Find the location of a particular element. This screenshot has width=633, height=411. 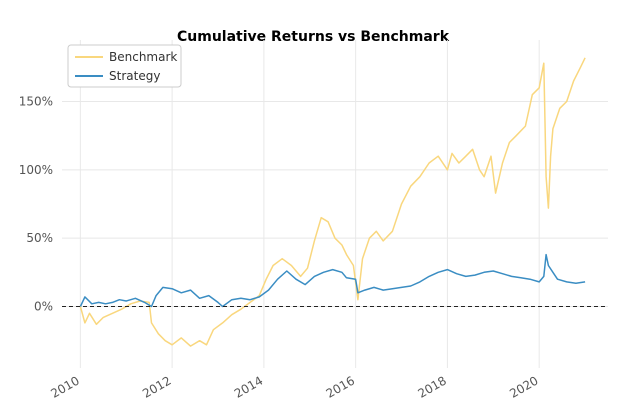

series-line-strategy is located at coordinates (332, 280).